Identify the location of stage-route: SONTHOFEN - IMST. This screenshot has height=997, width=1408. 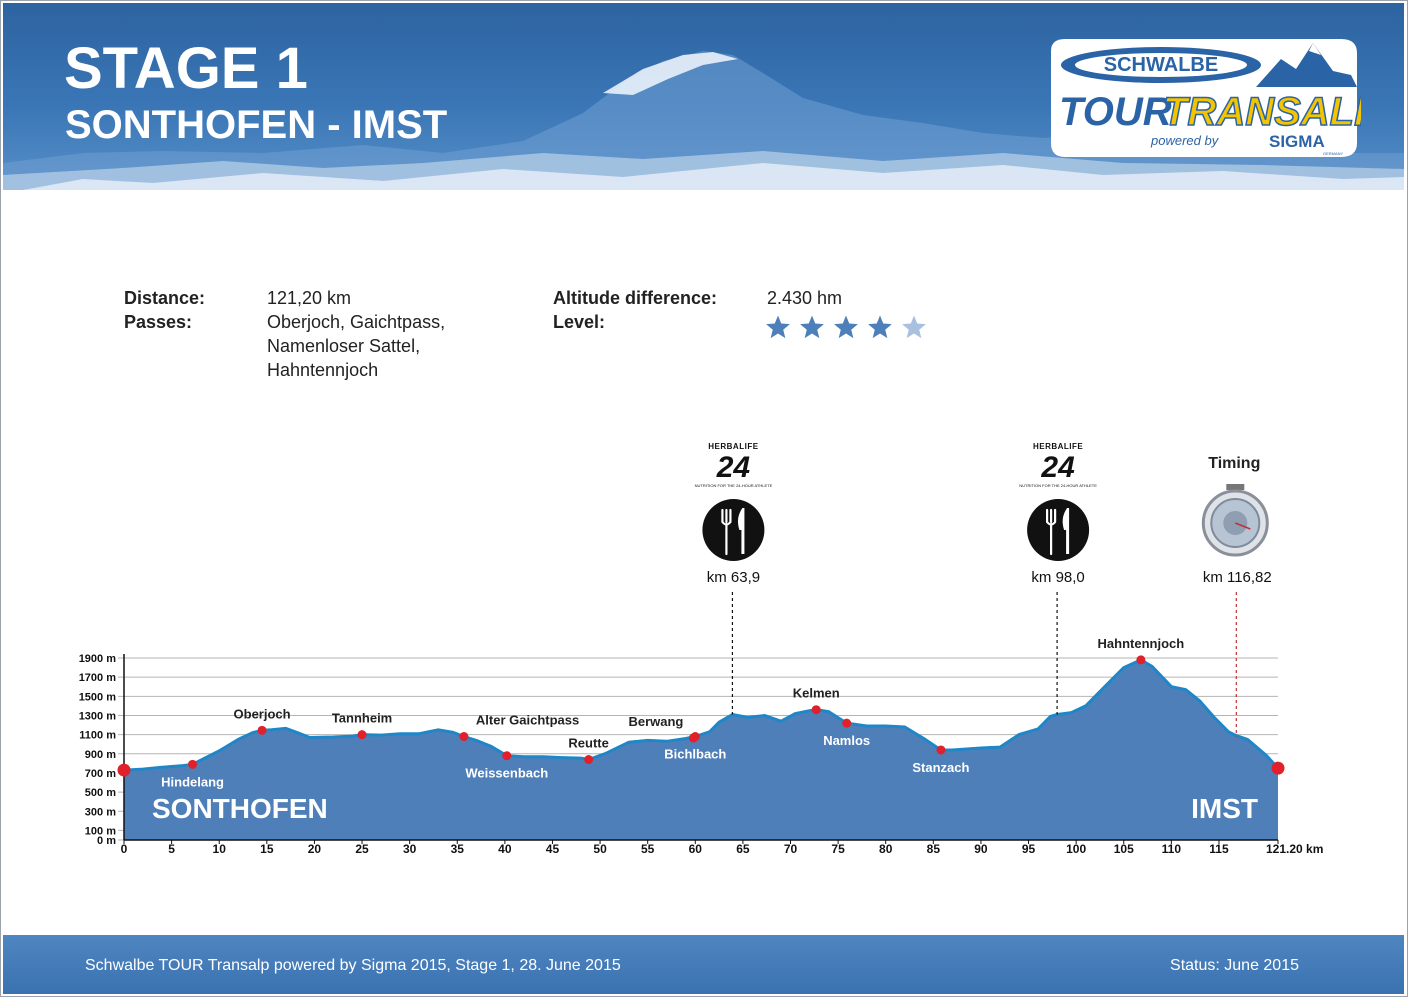
(256, 125).